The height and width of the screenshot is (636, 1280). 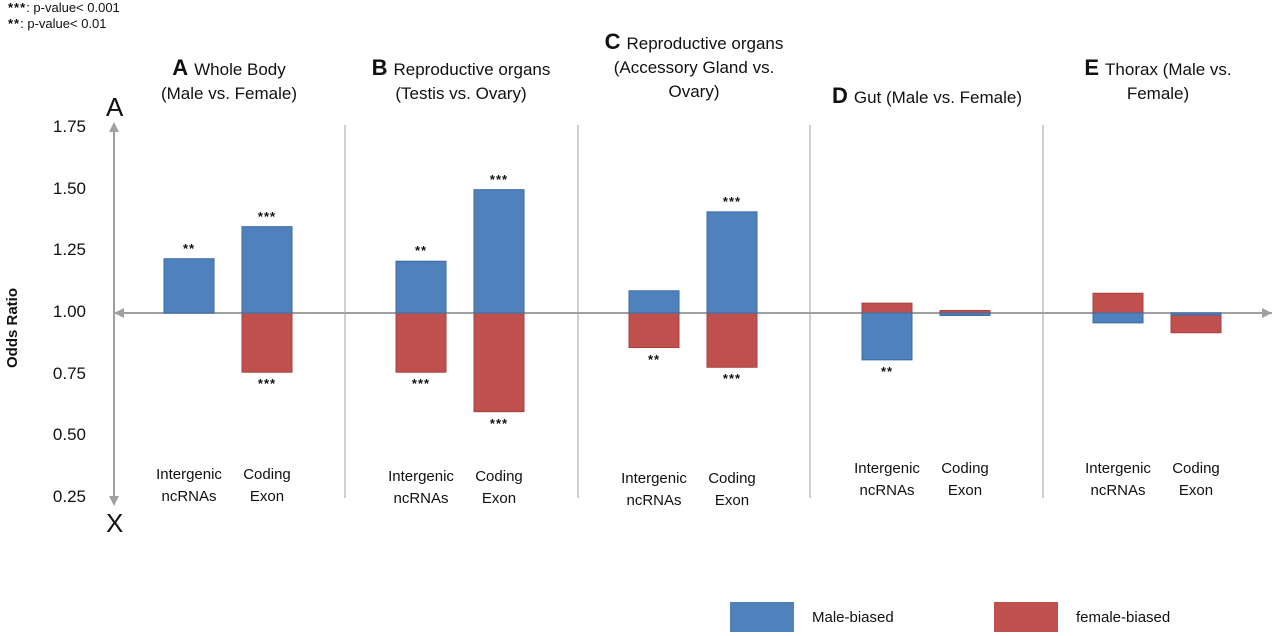 I want to click on significance-legend: ***: p-value< 0.001 **: p-value< 0.01, so click(x=64, y=16).